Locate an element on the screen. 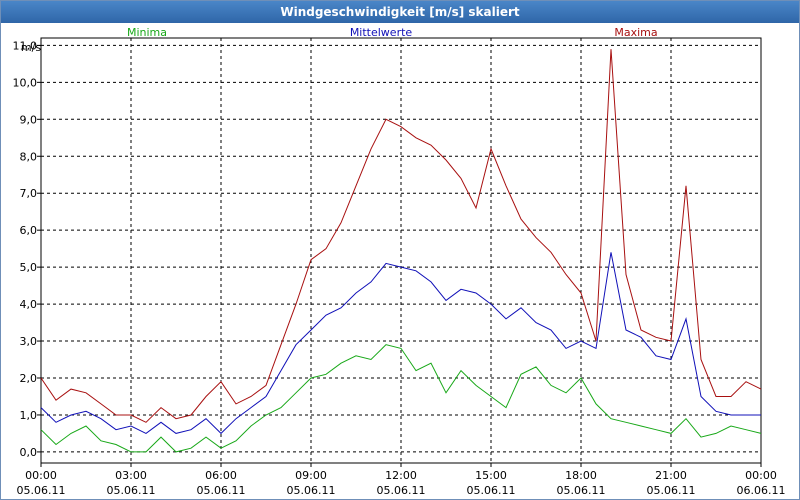 The width and height of the screenshot is (800, 500). y-tick-label: 10,0 is located at coordinates (25, 82).